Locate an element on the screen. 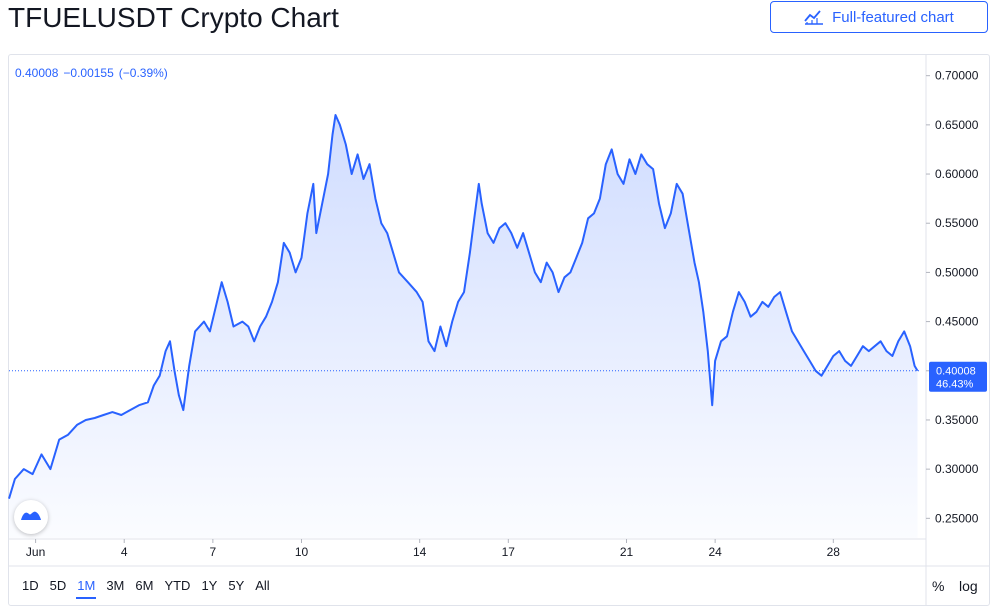 This screenshot has height=616, width=996. timeframe-1m: 1M is located at coordinates (86, 587).